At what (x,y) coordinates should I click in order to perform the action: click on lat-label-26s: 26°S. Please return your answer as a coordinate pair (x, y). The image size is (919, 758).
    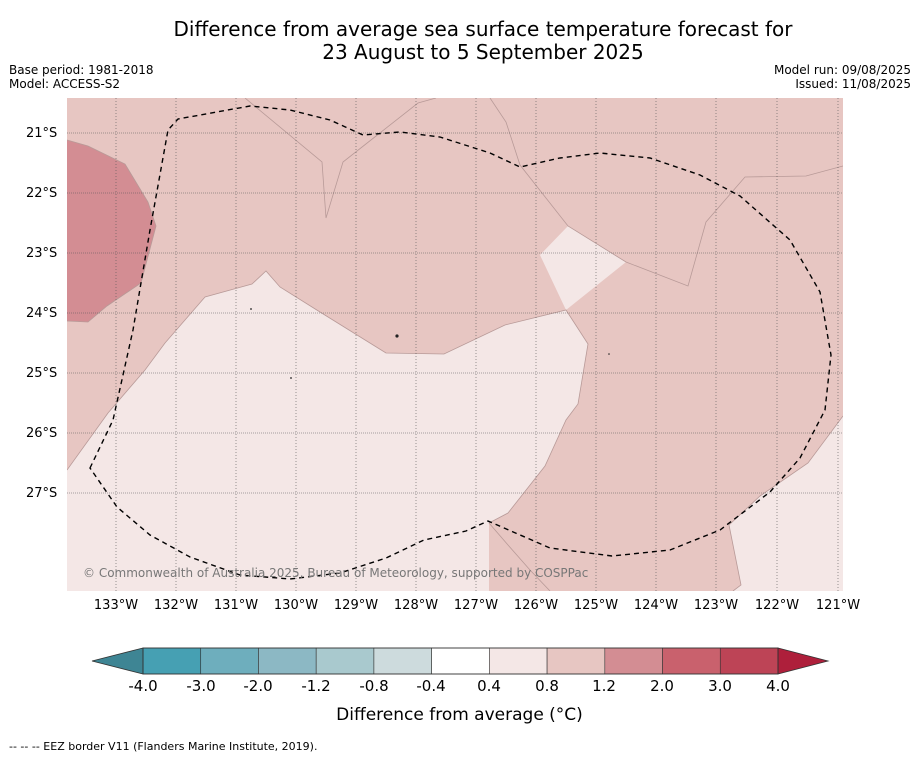
    Looking at the image, I should click on (42, 433).